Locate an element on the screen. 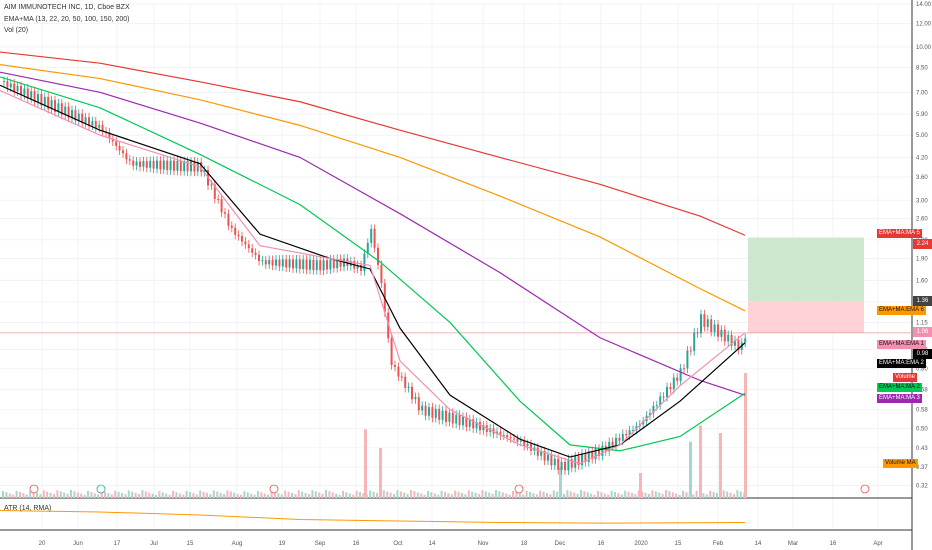 The image size is (932, 550). price-tick-label: 0.58 is located at coordinates (922, 411).